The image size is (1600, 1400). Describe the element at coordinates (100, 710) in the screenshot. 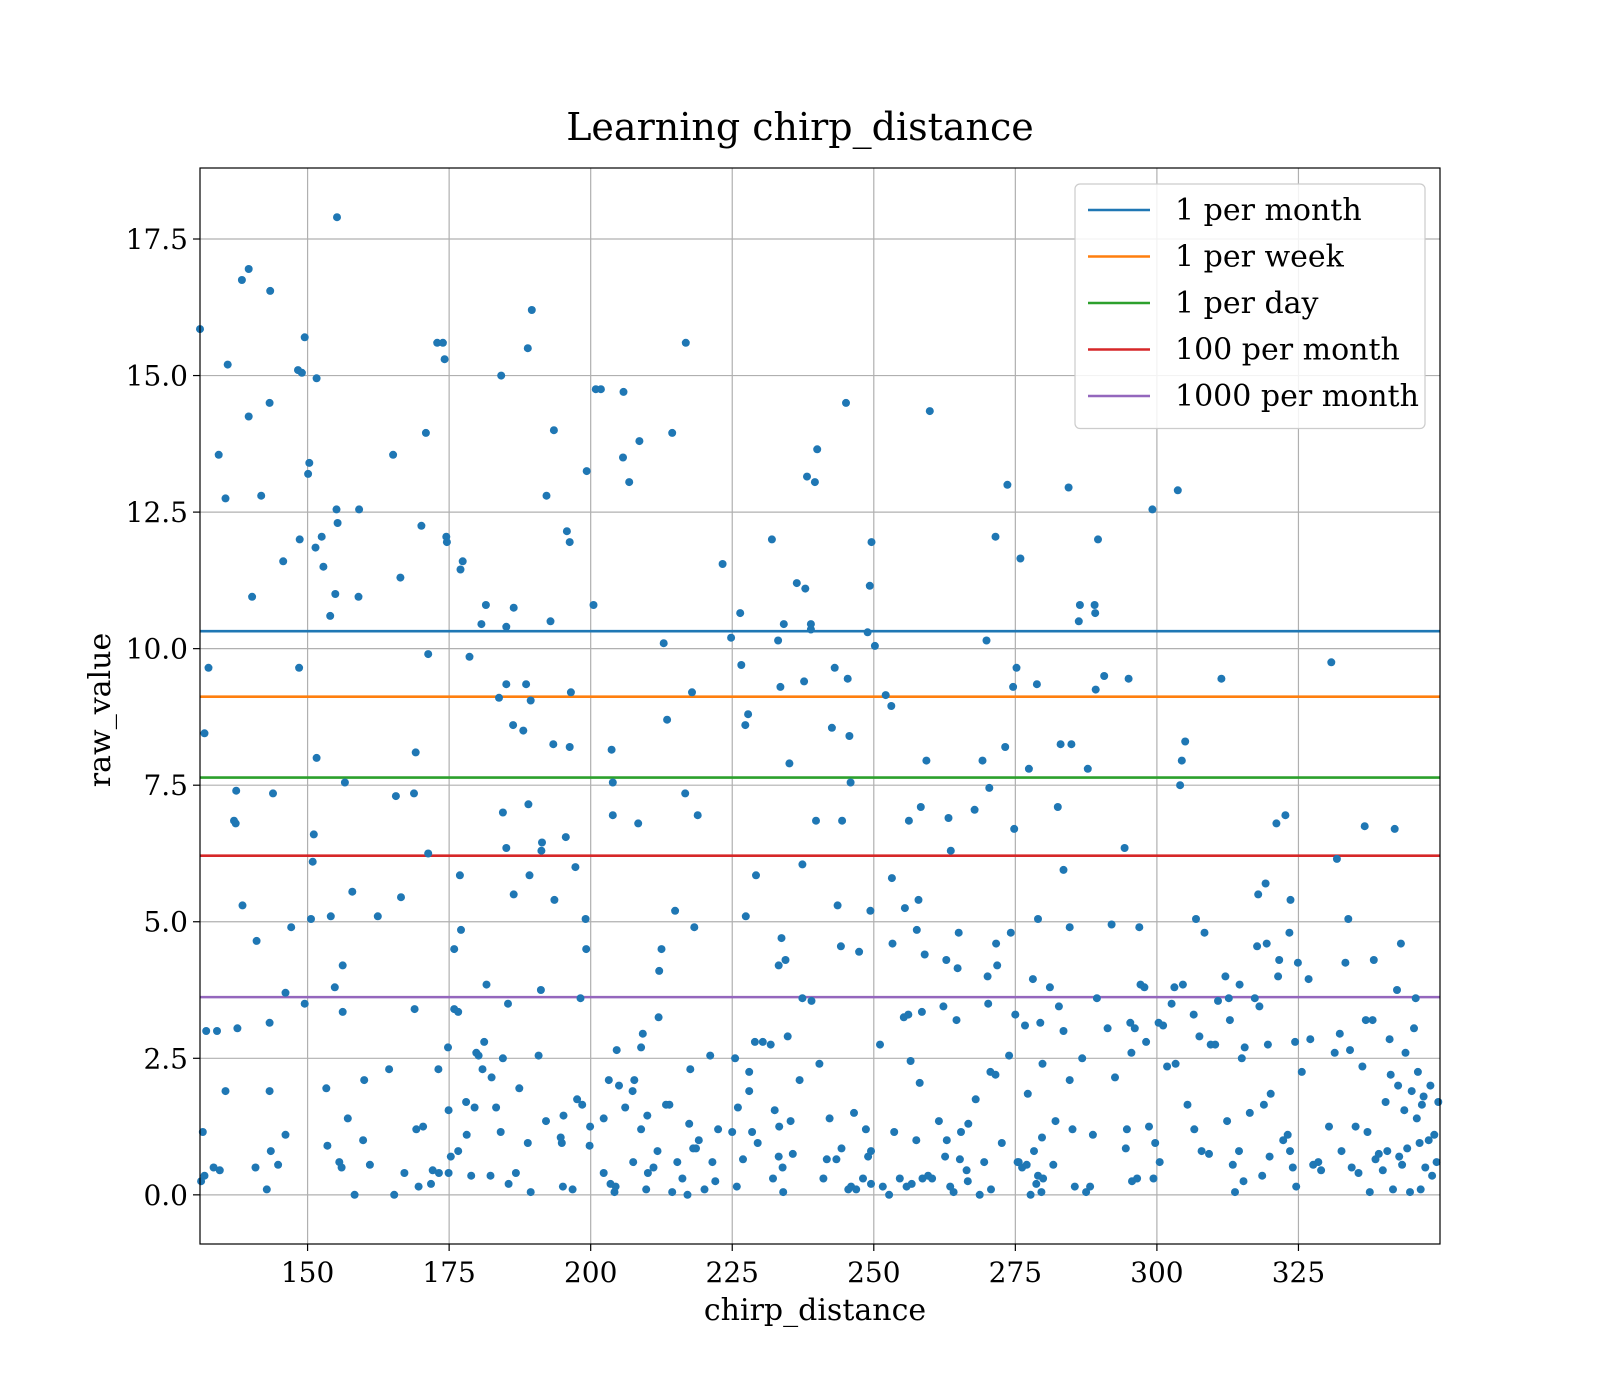

I see `y-axis-label: raw_value` at that location.